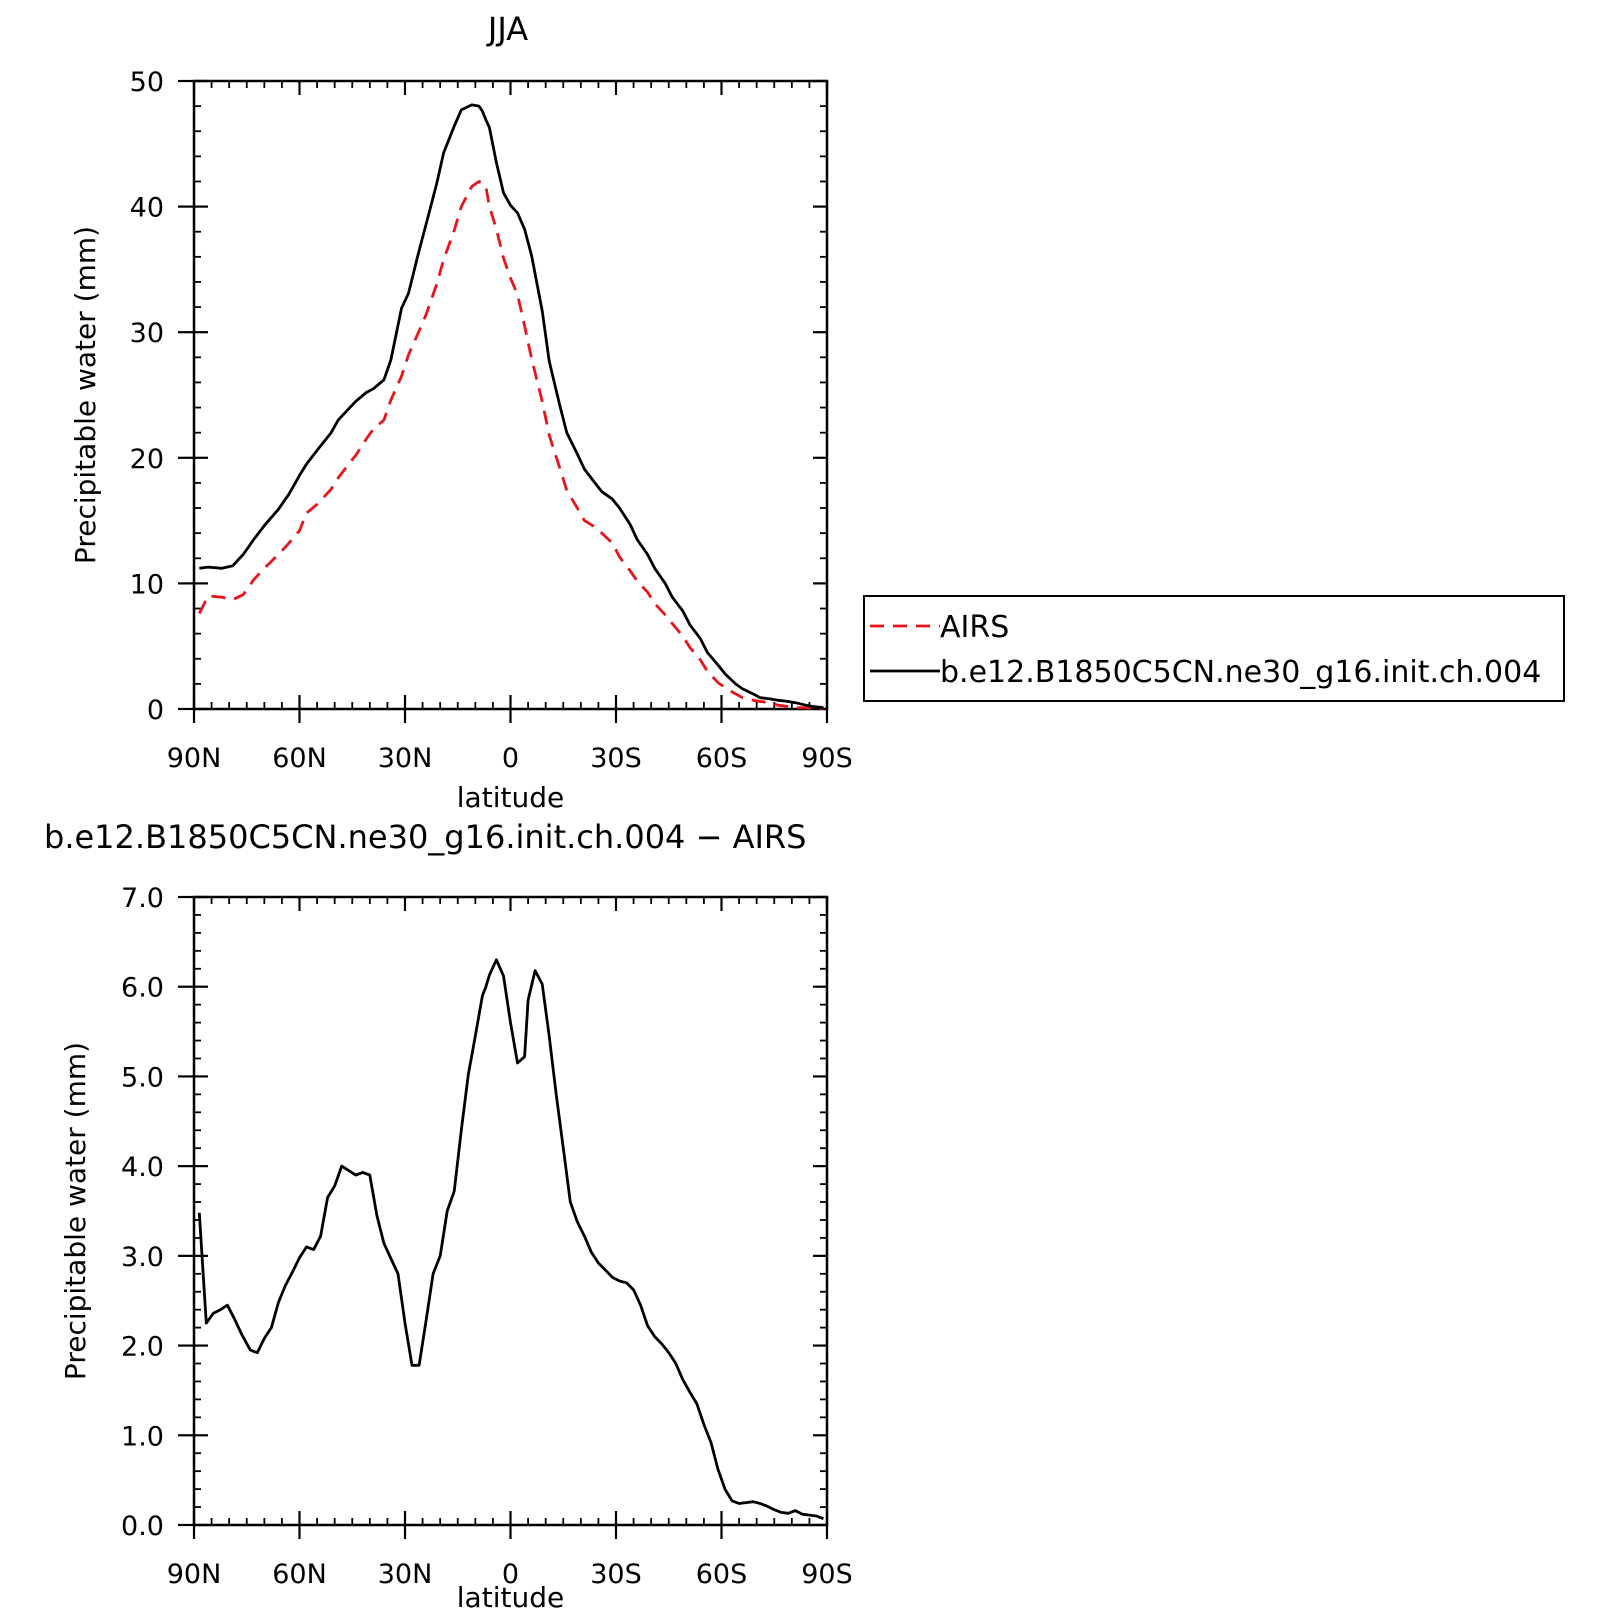 Image resolution: width=1622 pixels, height=1619 pixels. Describe the element at coordinates (147, 82) in the screenshot. I see `y-tick-label: 50` at that location.